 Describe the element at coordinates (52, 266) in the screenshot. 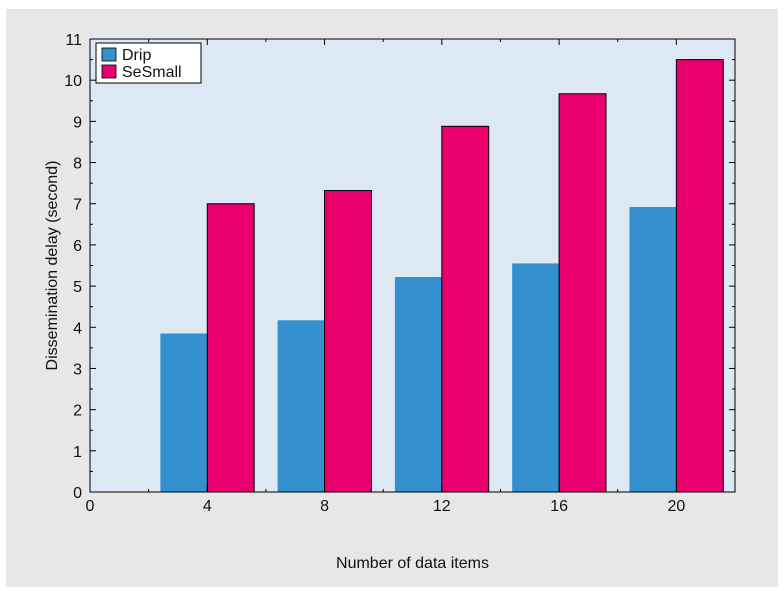

I see `y-axis-label: Dissemination delay (second)` at that location.